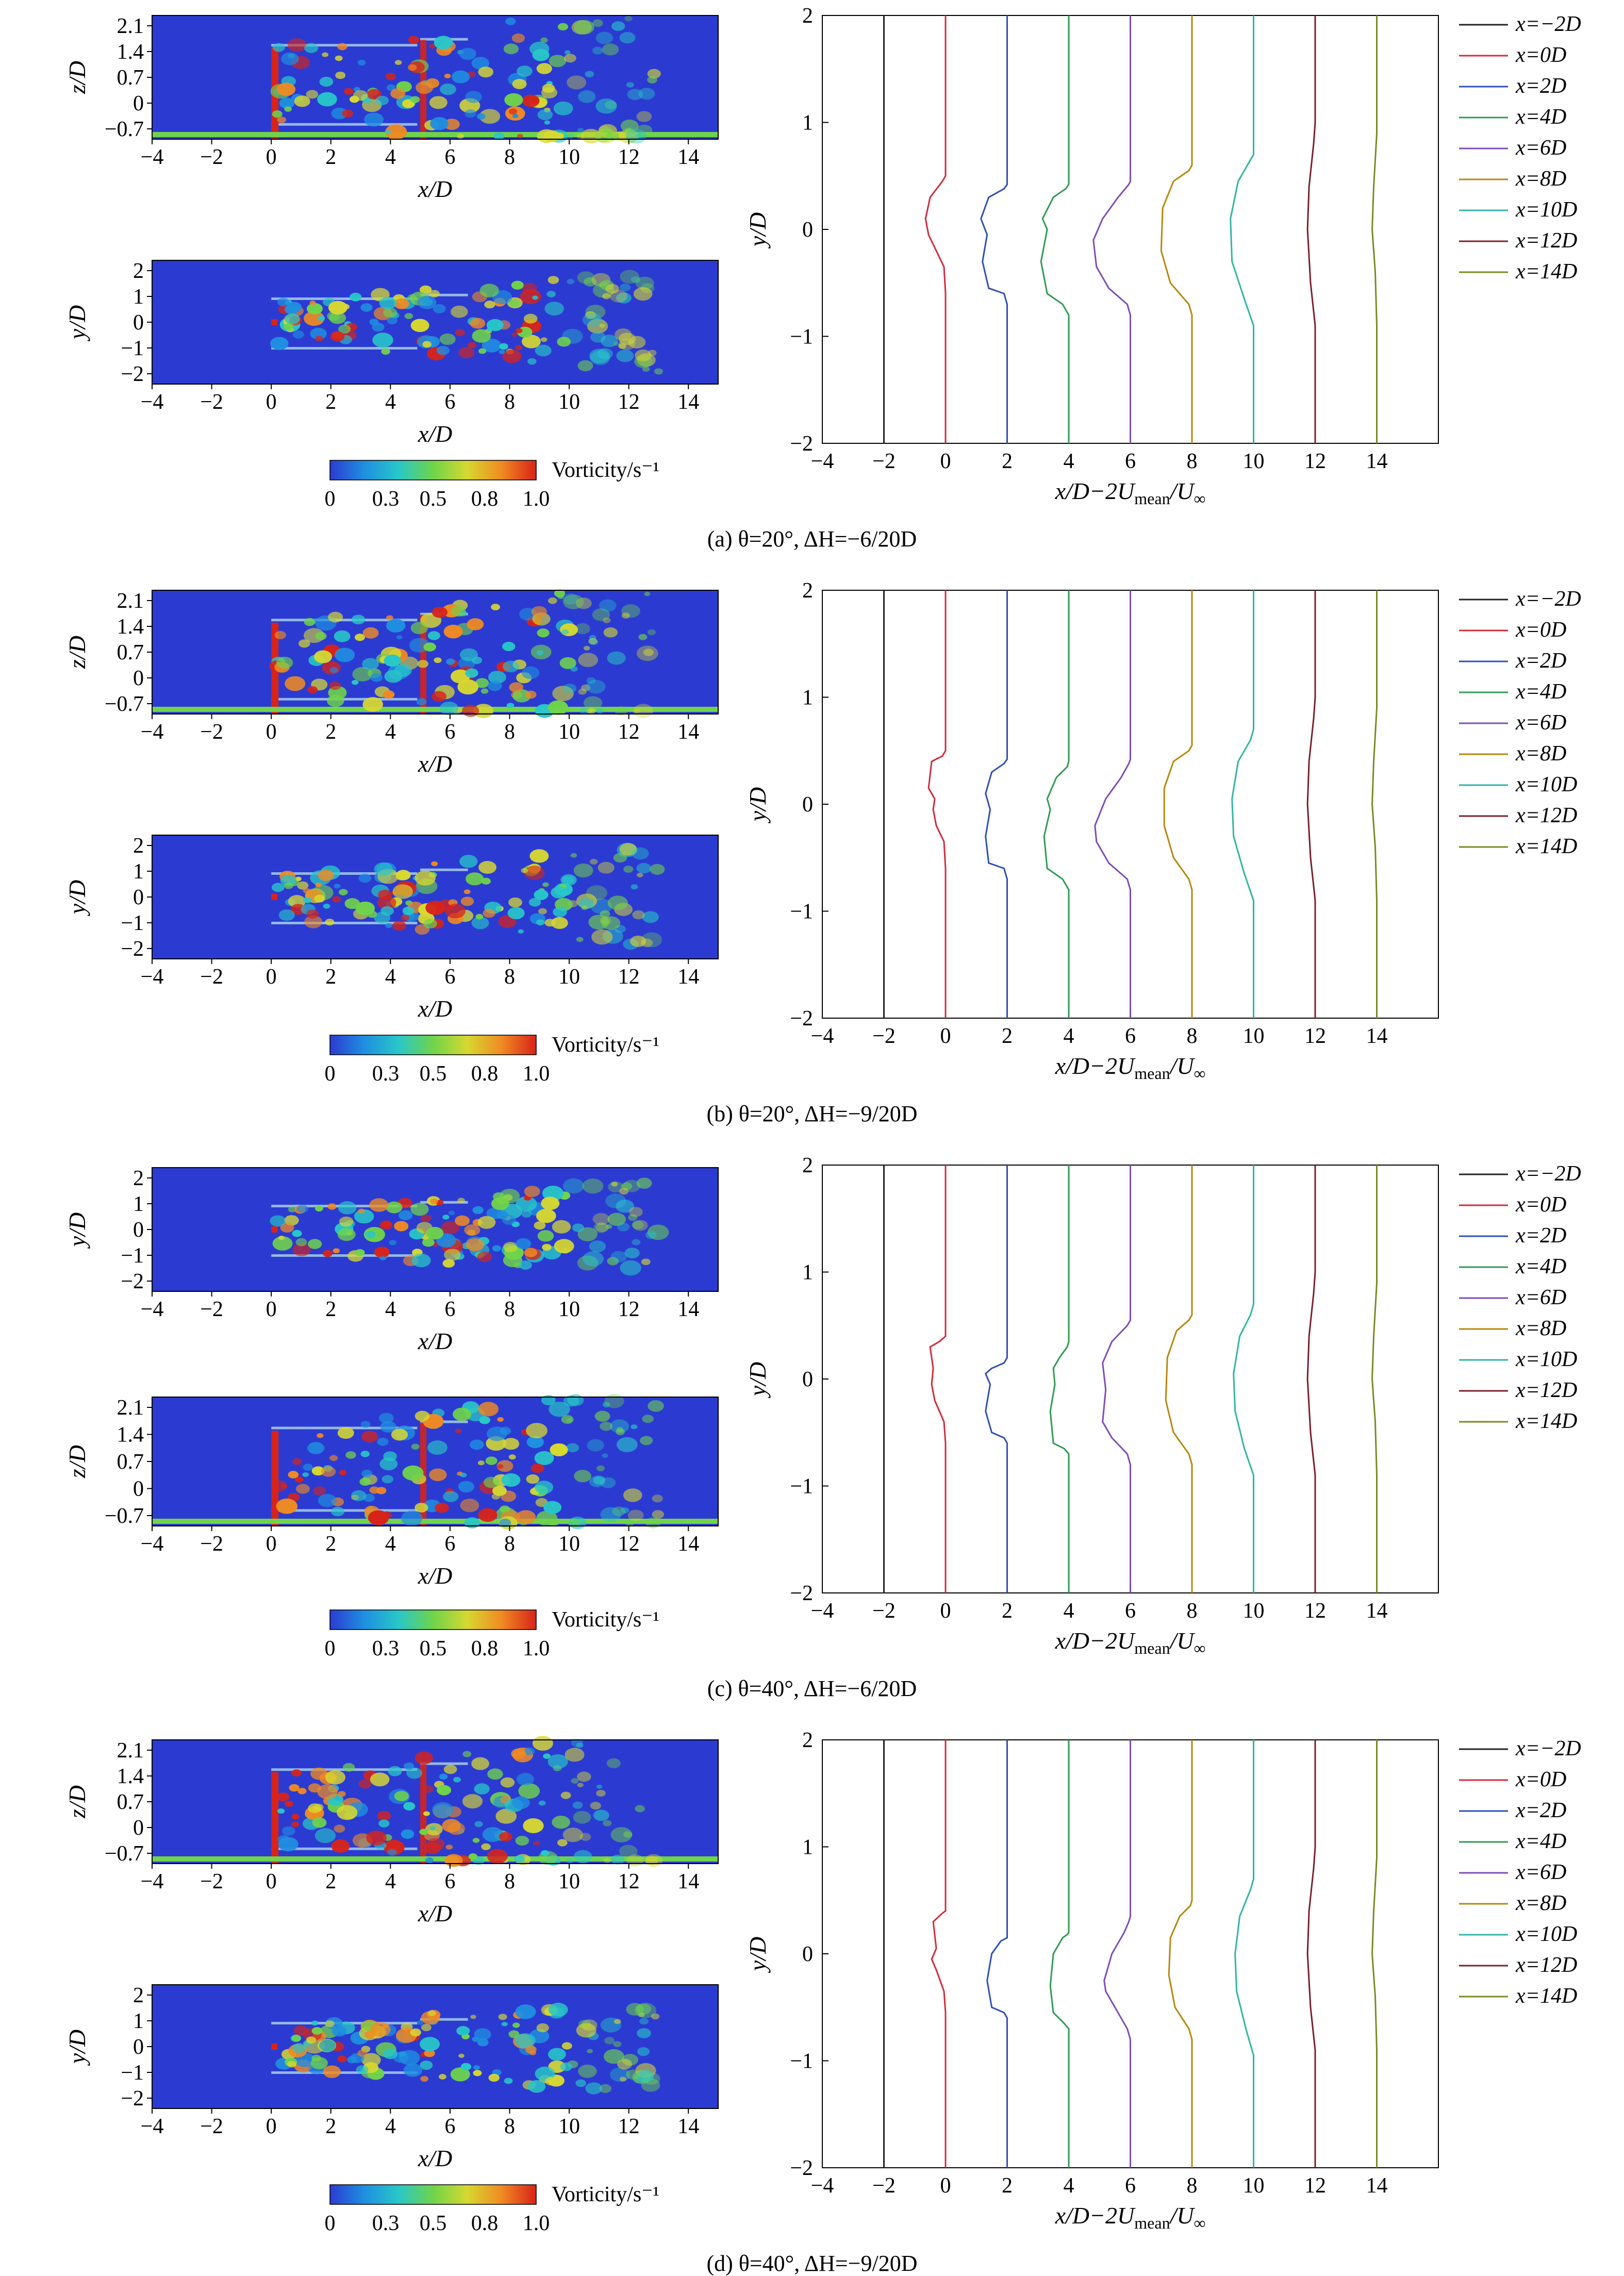 The image size is (1624, 2276). What do you see at coordinates (1546, 210) in the screenshot?
I see `legend-entry: x=10D` at bounding box center [1546, 210].